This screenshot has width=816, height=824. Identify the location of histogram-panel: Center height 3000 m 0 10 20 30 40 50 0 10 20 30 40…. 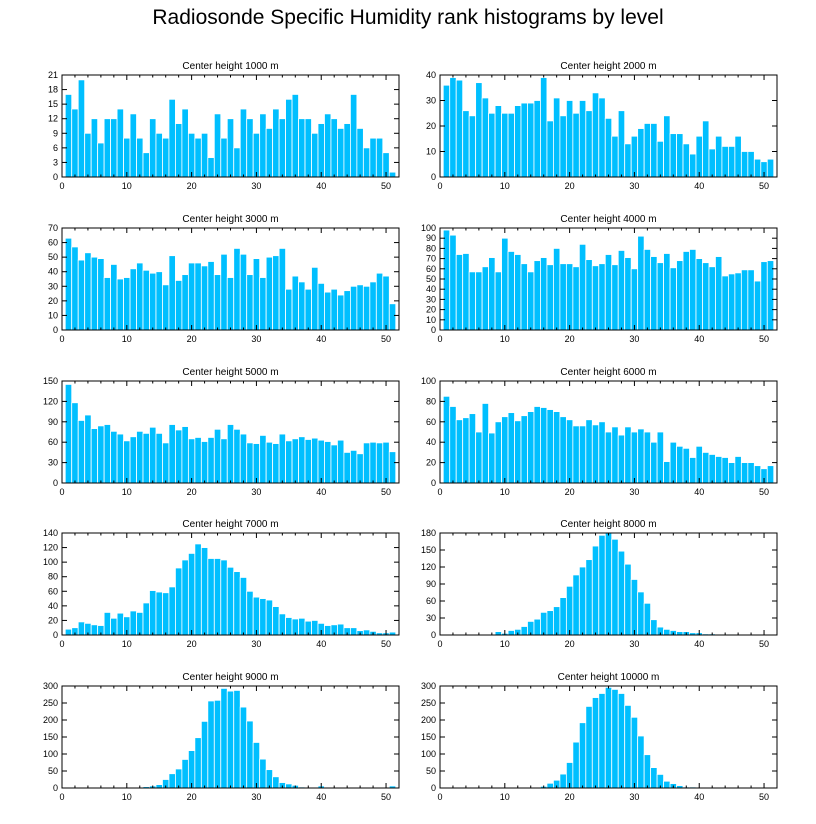
(224, 279).